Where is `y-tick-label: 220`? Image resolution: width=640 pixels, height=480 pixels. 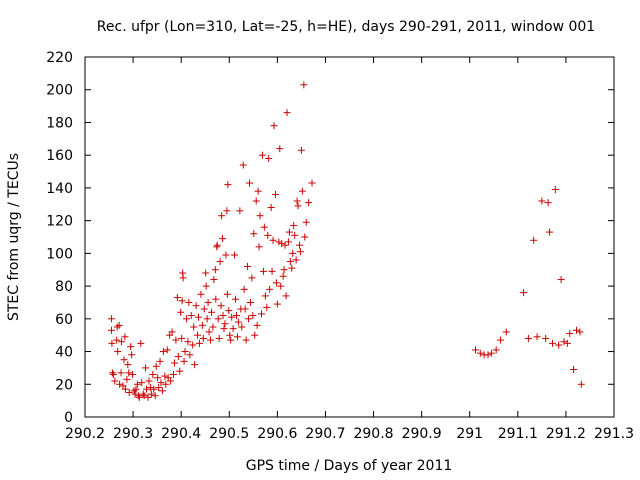
y-tick-label: 220 is located at coordinates (59, 58).